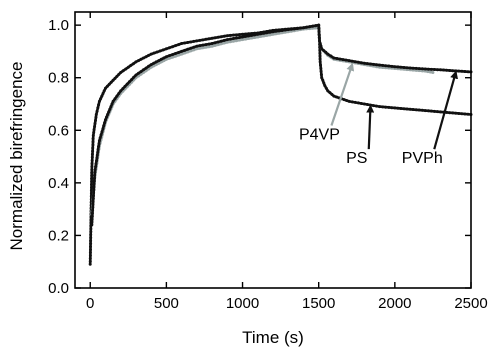 Image resolution: width=495 pixels, height=349 pixels. What do you see at coordinates (318, 303) in the screenshot?
I see `x-tick-label: 1500` at bounding box center [318, 303].